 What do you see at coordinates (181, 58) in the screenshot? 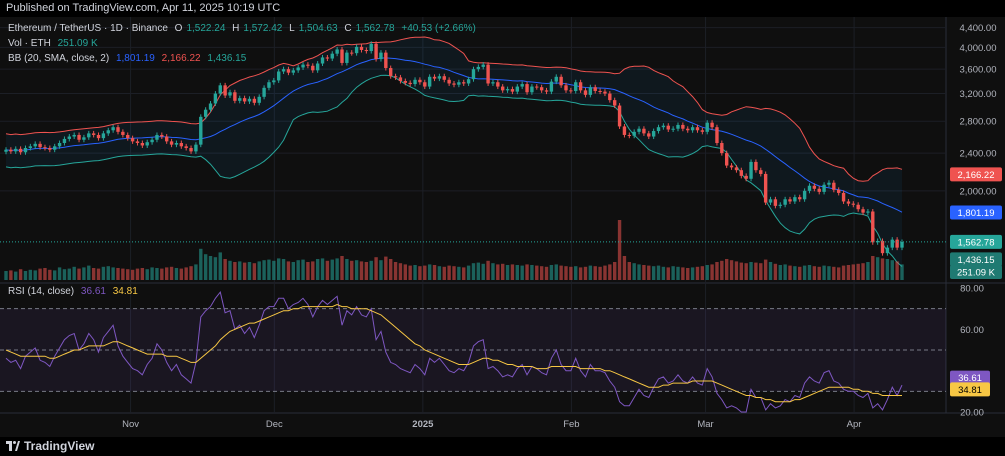
I see `bb-upper-value: 2,166.22` at bounding box center [181, 58].